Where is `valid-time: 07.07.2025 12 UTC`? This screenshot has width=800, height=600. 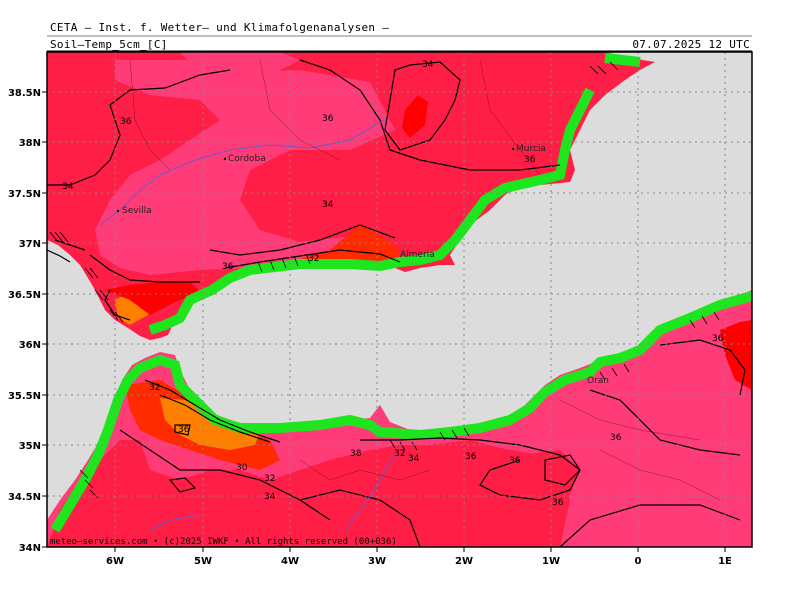 valid-time: 07.07.2025 12 UTC is located at coordinates (691, 44).